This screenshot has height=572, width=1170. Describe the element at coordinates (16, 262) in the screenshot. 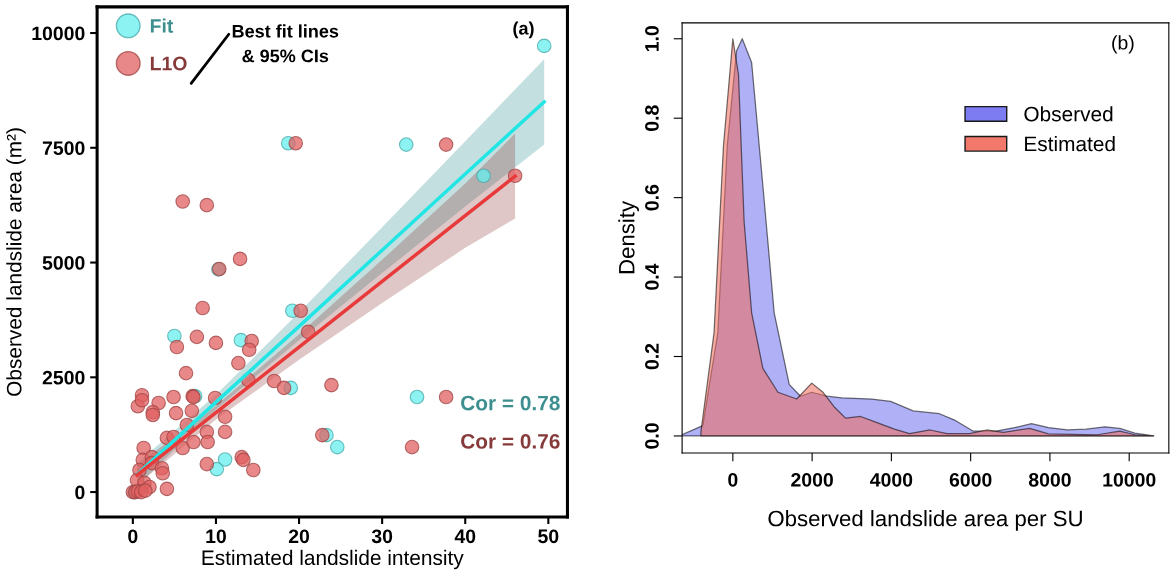

I see `y-axis-title: Observed landslide area (m²)` at that location.